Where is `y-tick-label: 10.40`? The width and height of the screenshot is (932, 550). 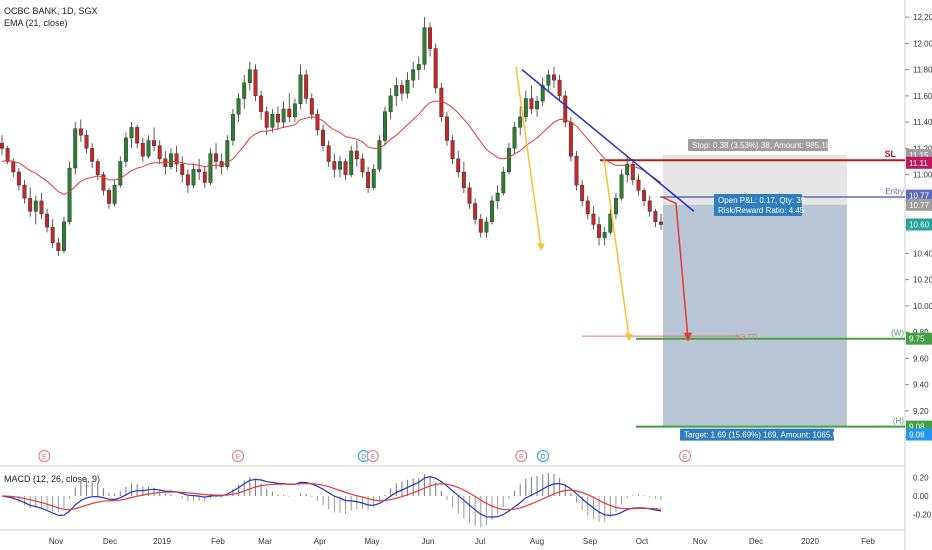 y-tick-label: 10.40 is located at coordinates (922, 253).